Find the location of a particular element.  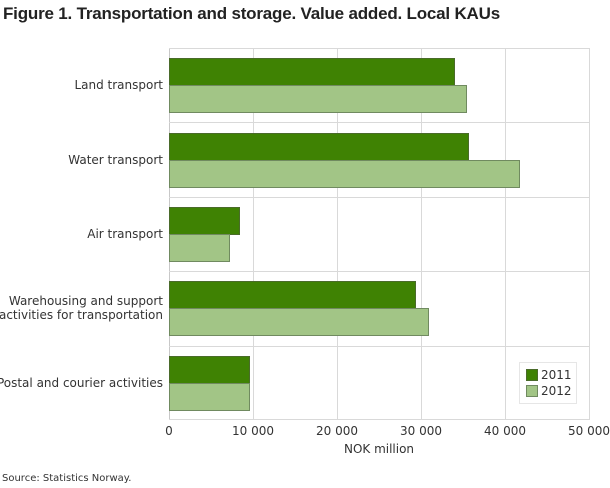

legend-item-2011: 2011 is located at coordinates (549, 375).